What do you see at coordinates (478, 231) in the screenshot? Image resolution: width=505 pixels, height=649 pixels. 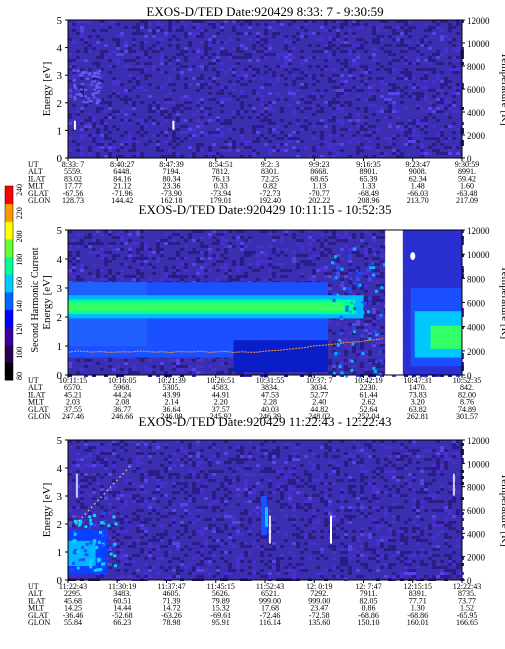 I see `y2-tick-label: 12000` at bounding box center [478, 231].